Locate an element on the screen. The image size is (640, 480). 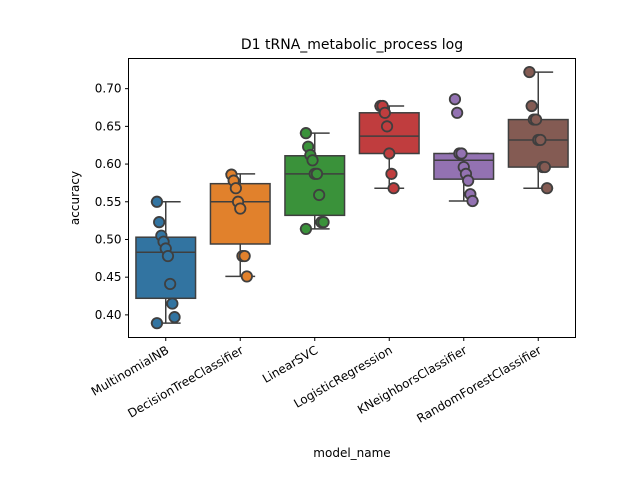
y-tick-label: 0.40 is located at coordinates (108, 315).